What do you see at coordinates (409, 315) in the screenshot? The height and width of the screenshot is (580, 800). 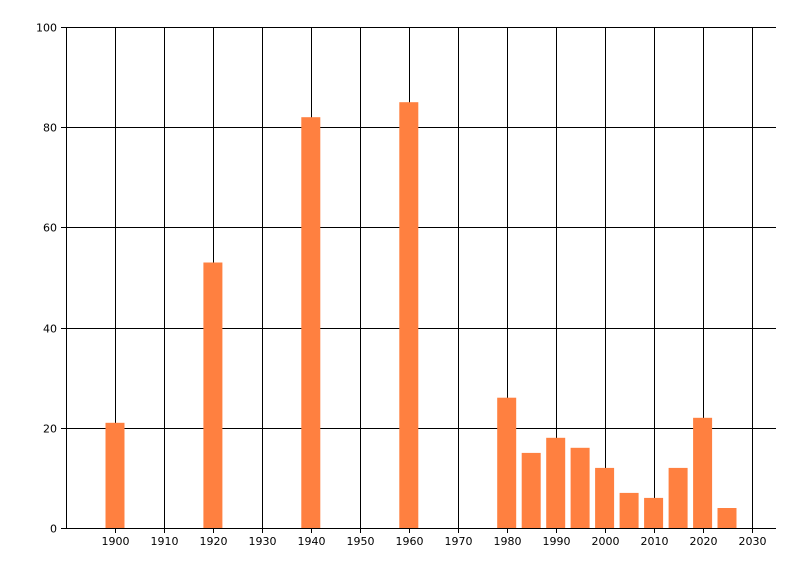 I see `bar-1960` at bounding box center [409, 315].